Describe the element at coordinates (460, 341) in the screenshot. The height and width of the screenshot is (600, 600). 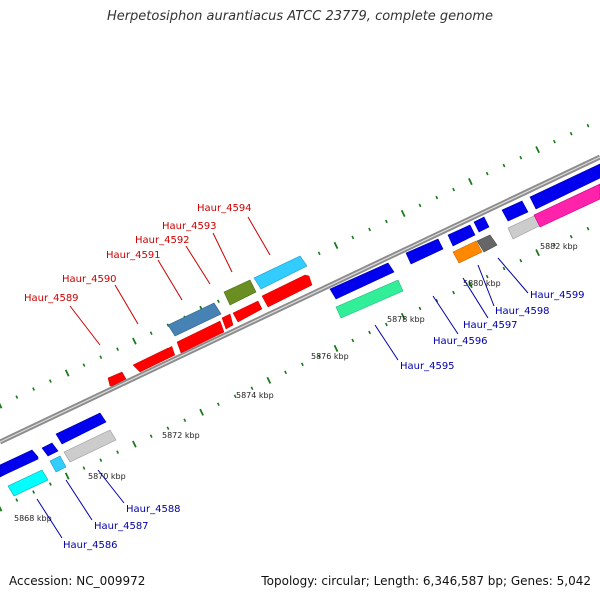
I see `gene-label-haur-4596: Haur_4596` at that location.